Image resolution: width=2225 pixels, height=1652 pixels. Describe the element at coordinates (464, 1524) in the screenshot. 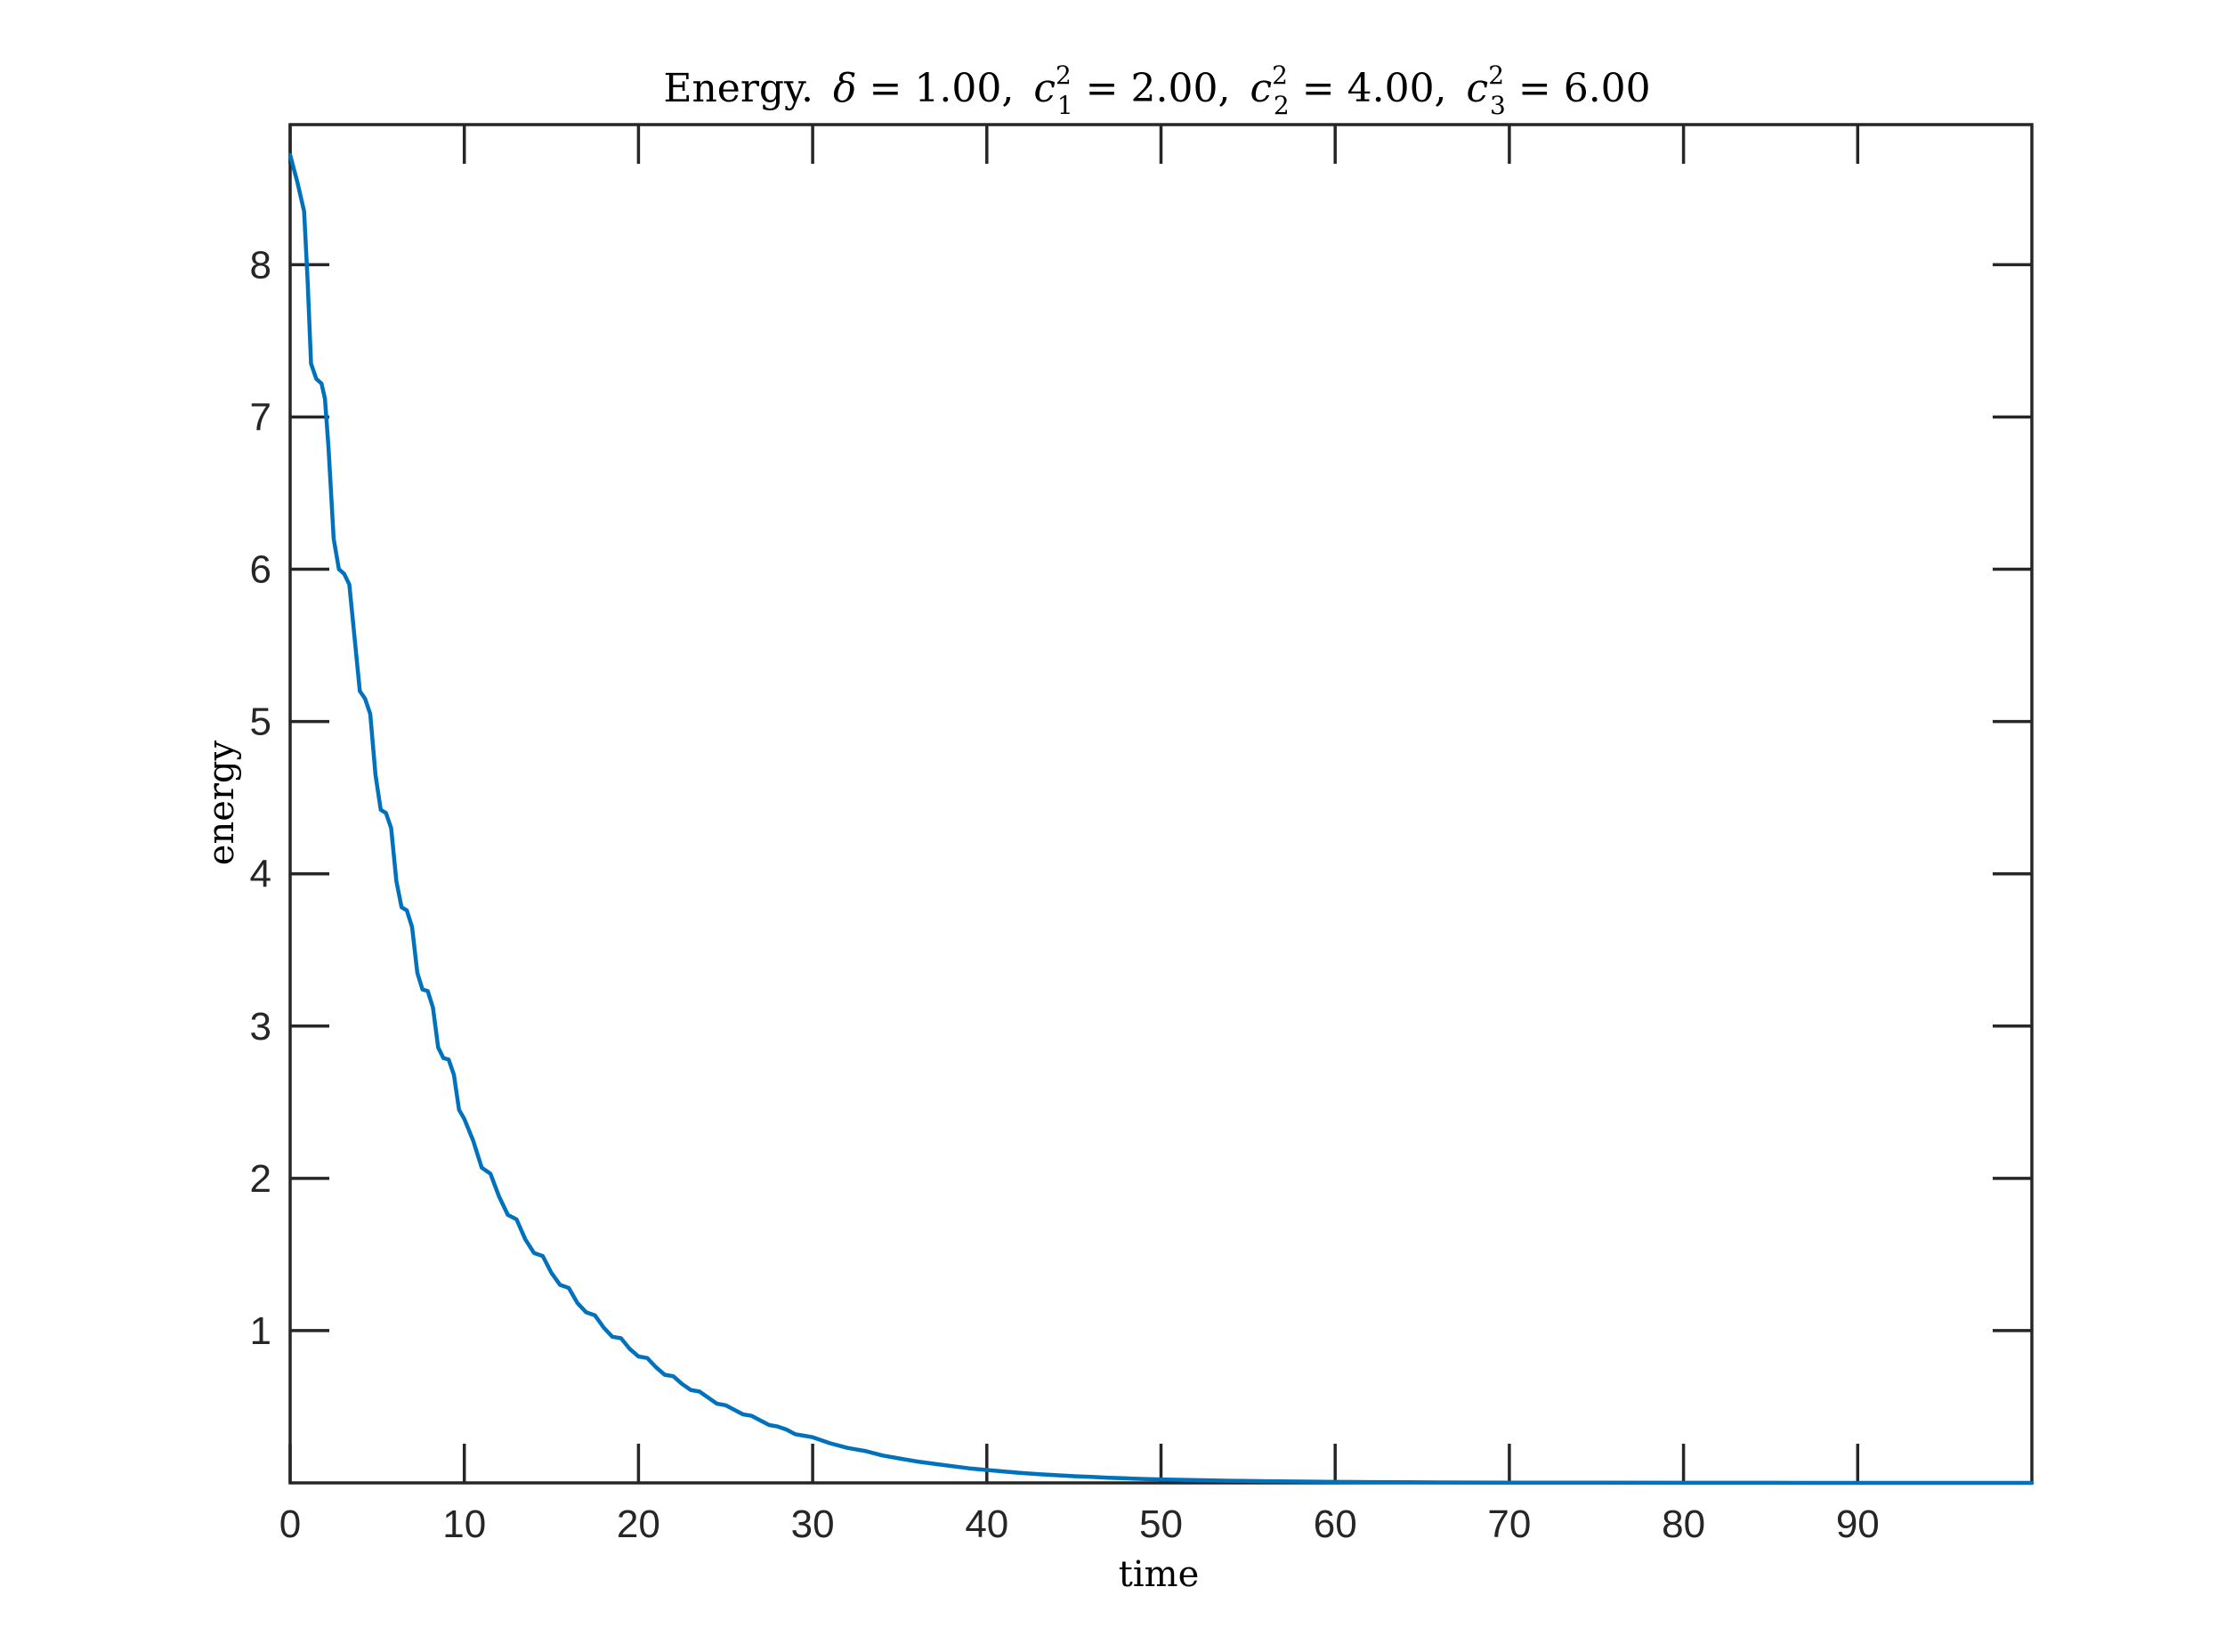

I see `x-tick-label: 10` at that location.